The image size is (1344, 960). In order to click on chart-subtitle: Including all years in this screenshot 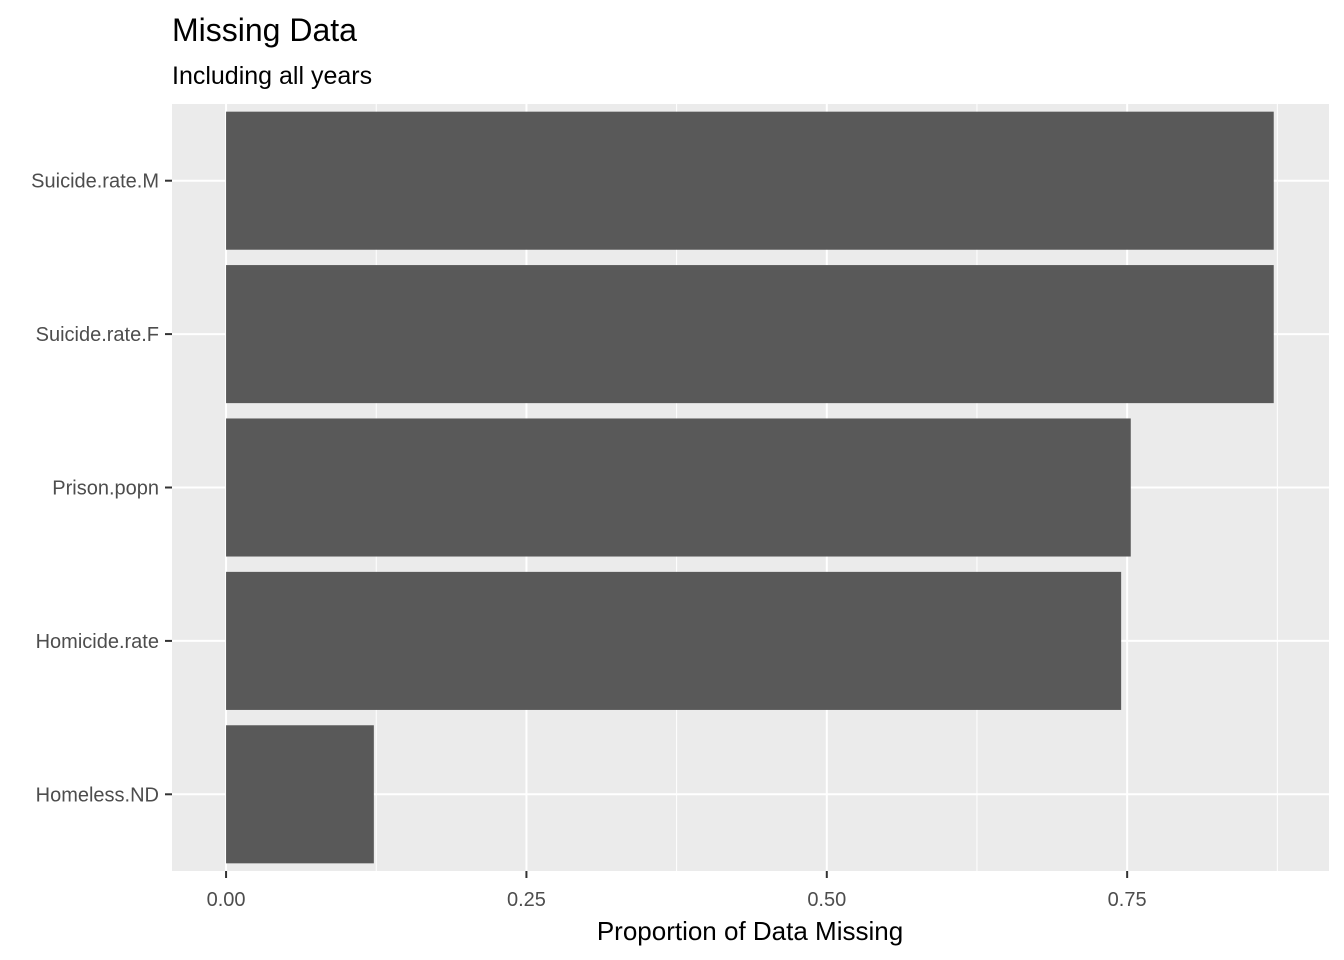, I will do `click(272, 76)`.